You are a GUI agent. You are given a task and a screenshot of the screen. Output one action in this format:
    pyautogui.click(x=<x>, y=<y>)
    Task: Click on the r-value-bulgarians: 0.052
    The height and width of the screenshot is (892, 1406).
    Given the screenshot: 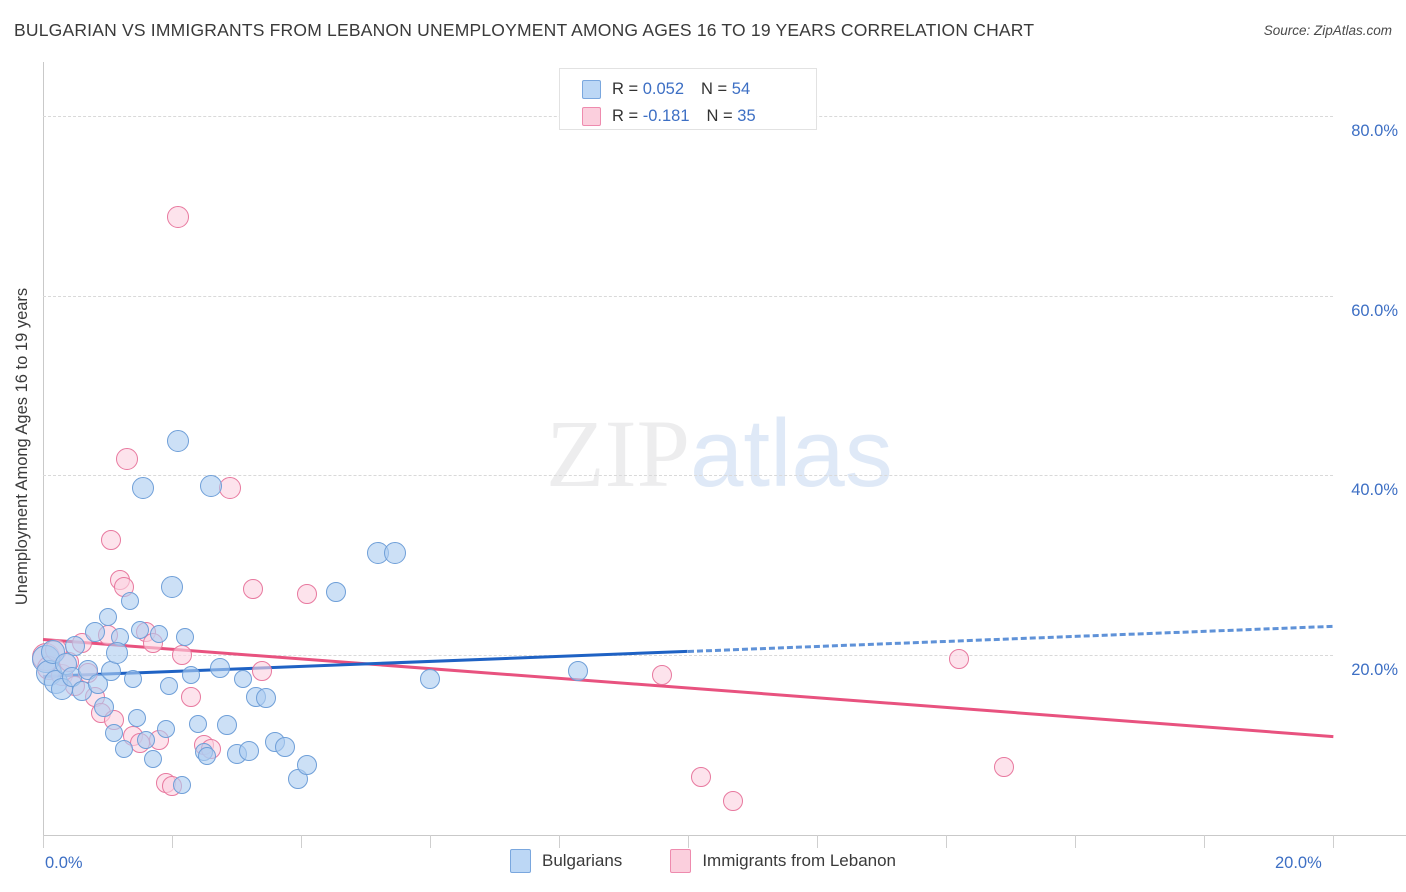 What is the action you would take?
    pyautogui.click(x=663, y=89)
    